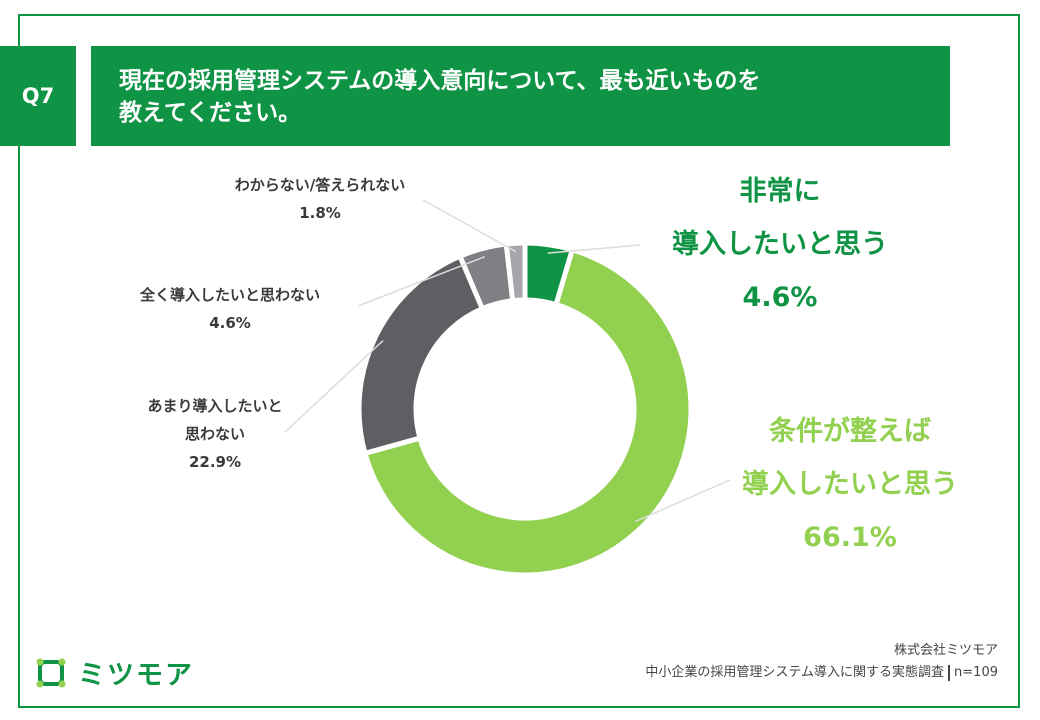 This screenshot has height=720, width=1040. I want to click on mitsumore-logo-icon, so click(51, 672).